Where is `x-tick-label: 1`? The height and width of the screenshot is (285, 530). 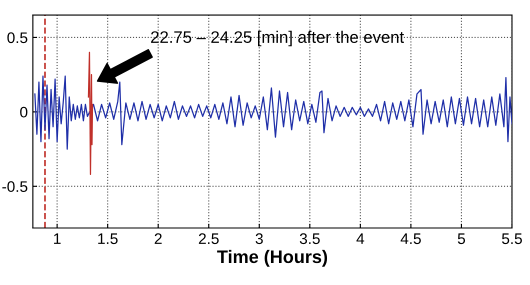
x-tick-label: 1 is located at coordinates (57, 238).